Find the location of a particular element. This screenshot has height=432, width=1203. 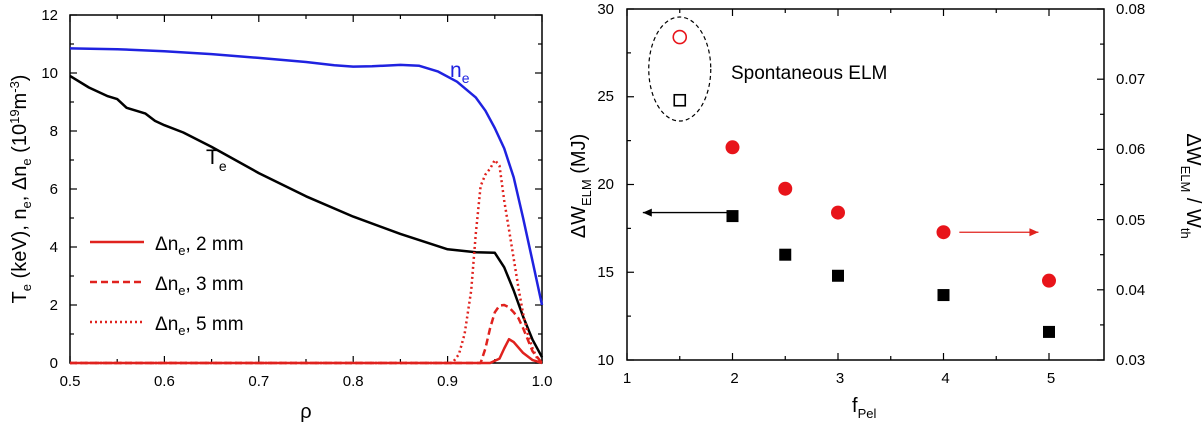

left-x-tick-label: 0.5 is located at coordinates (70, 381).